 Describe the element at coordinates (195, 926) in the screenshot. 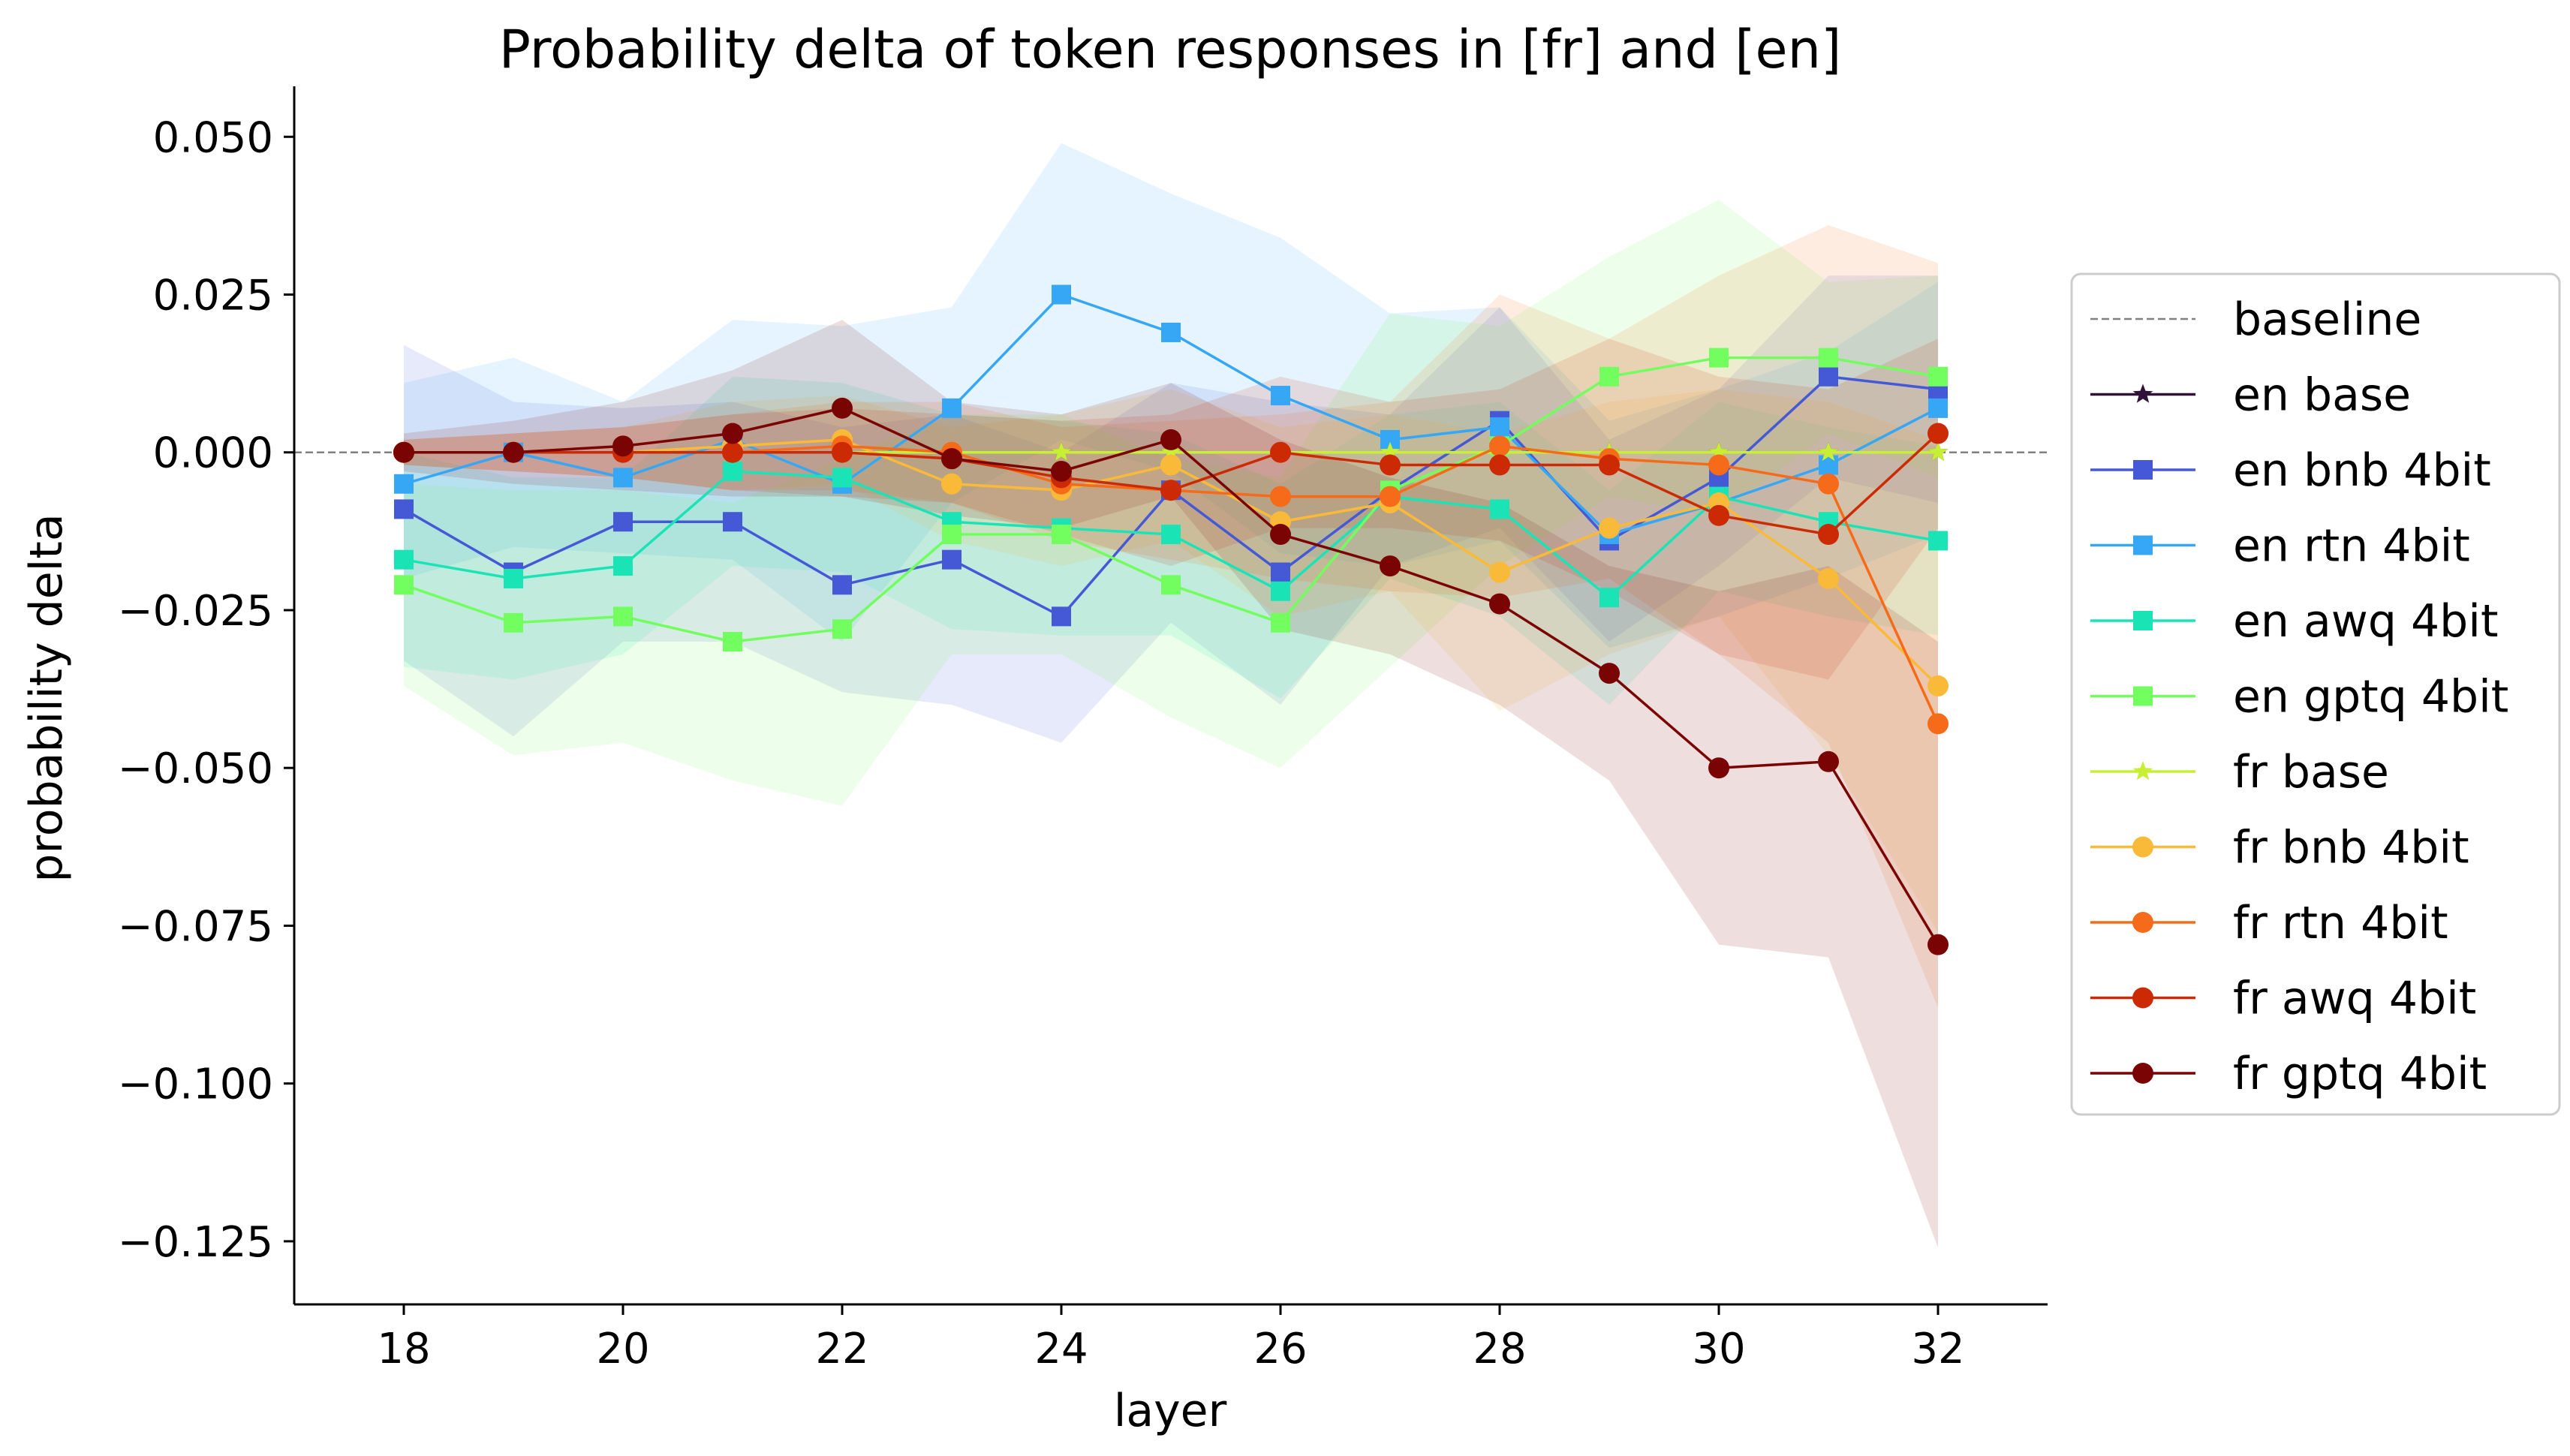

I see `y-tick-label: −0.075` at that location.